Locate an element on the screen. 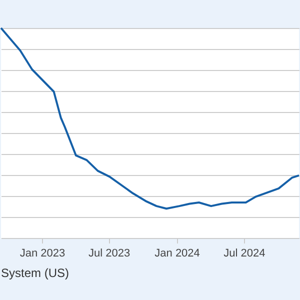 The image size is (300, 300). x-tick-label: Jan 2024 is located at coordinates (177, 254).